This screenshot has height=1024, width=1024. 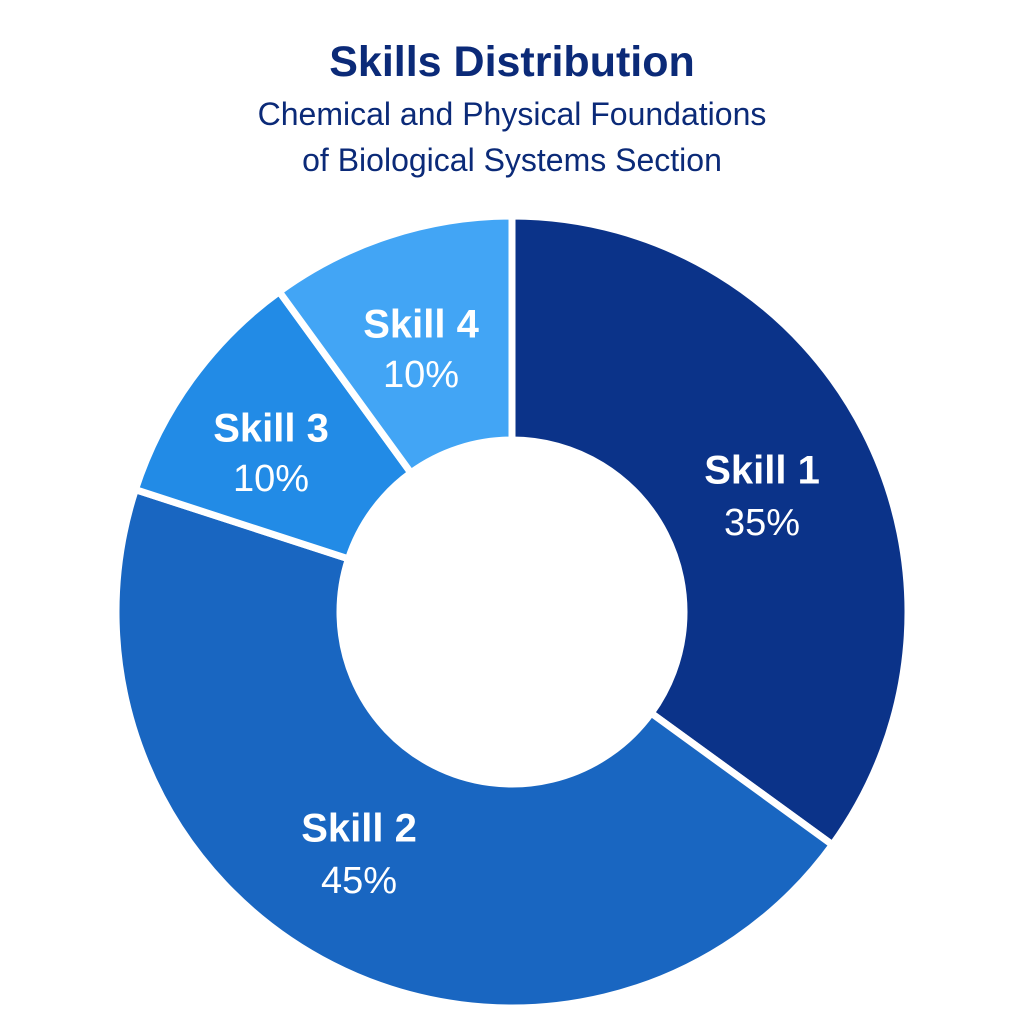 I want to click on chart-subtitle-line-2: of Biological Systems Section, so click(x=512, y=160).